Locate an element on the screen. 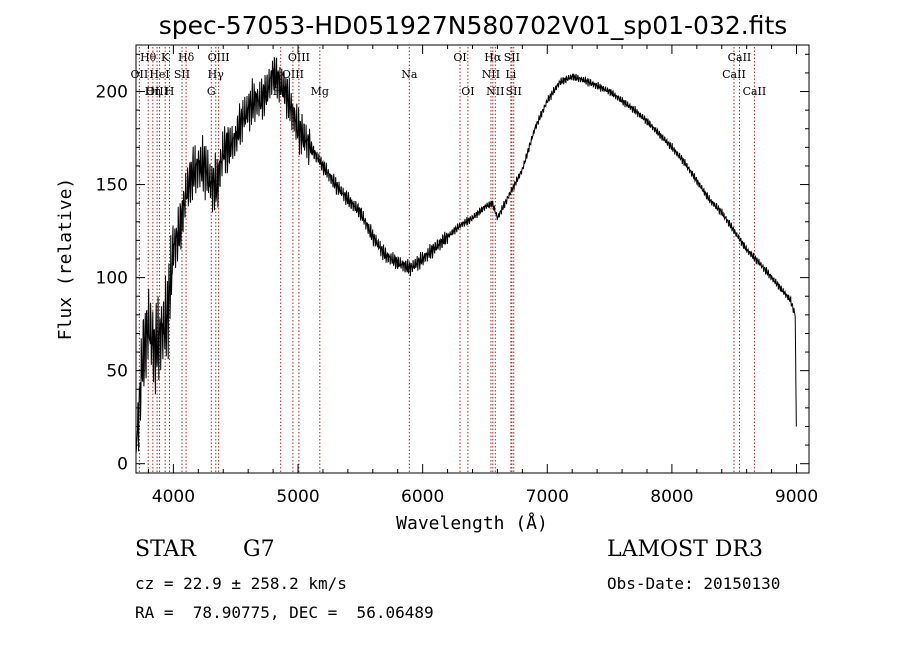 The width and height of the screenshot is (900, 649). spectral-line-label: OII is located at coordinates (140, 74).